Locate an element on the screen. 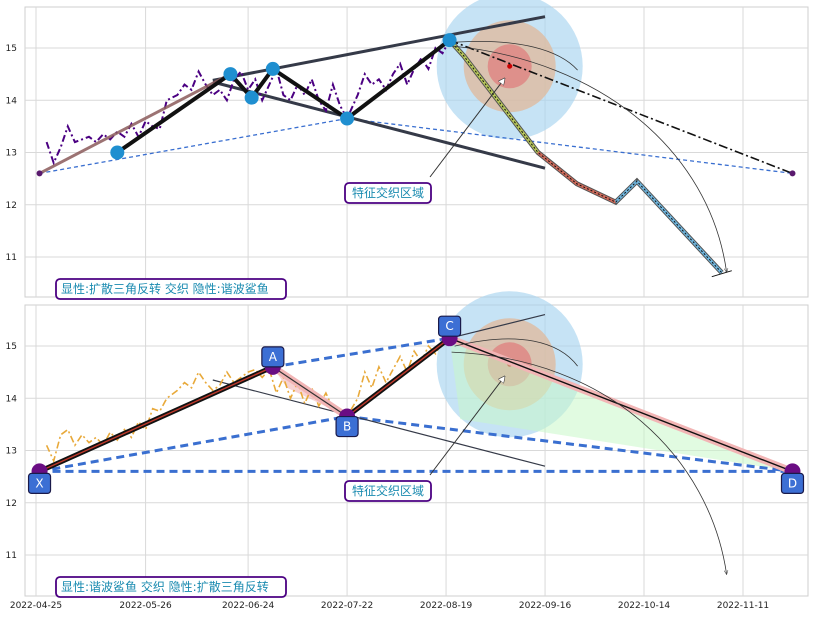 The height and width of the screenshot is (617, 813). x-tick-label: 2022-04-25 is located at coordinates (36, 606).